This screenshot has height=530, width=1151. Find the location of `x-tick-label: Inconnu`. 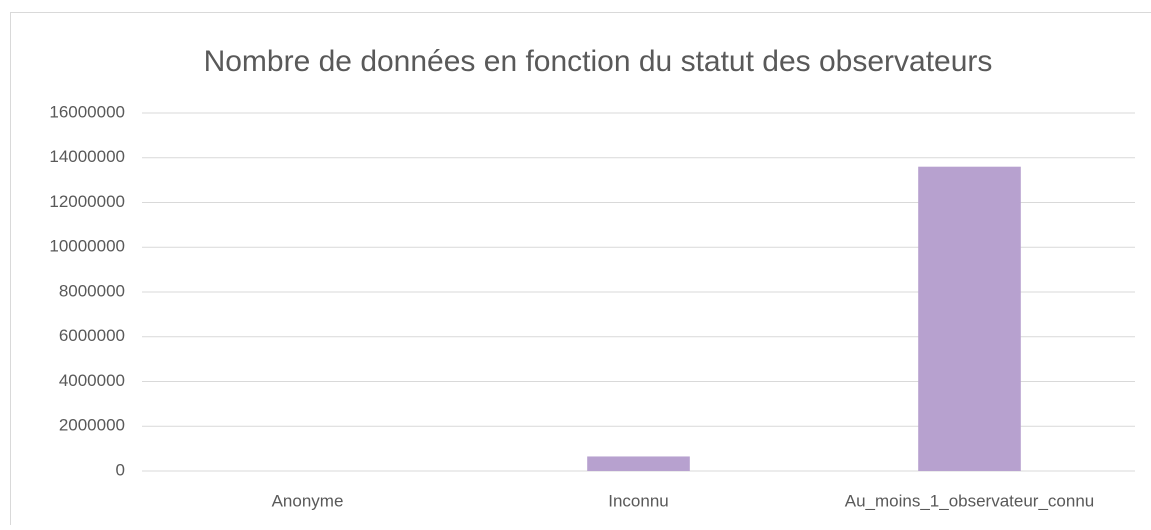

x-tick-label: Inconnu is located at coordinates (638, 500).